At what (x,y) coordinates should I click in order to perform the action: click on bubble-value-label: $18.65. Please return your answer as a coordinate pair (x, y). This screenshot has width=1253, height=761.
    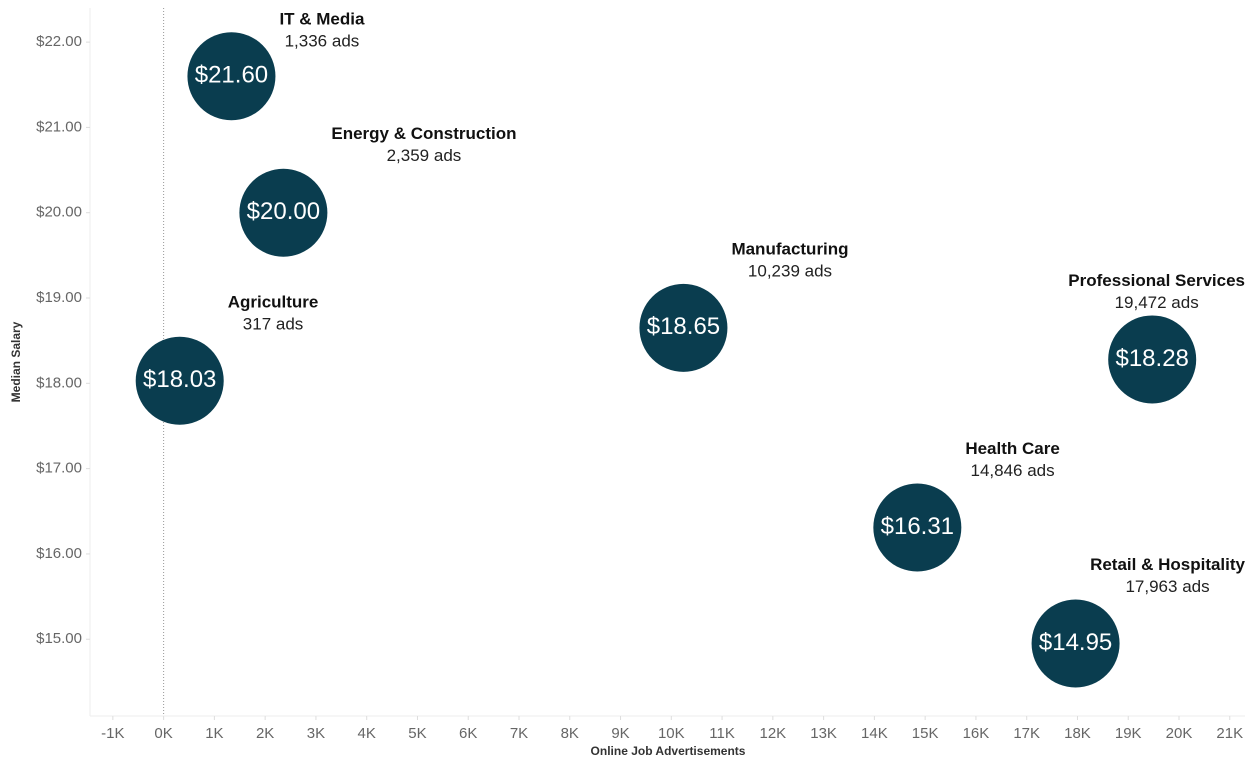
    Looking at the image, I should click on (683, 326).